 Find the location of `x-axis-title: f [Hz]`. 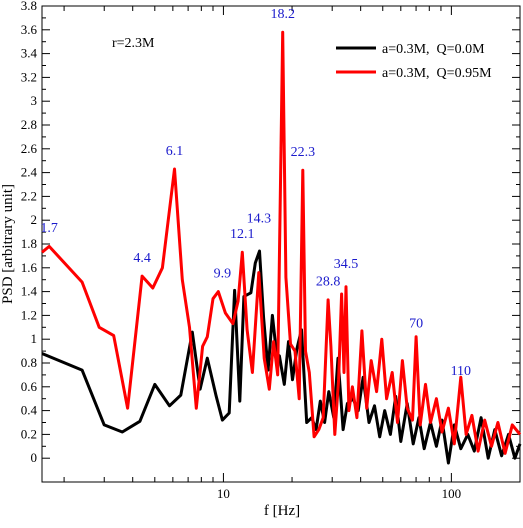

x-axis-title: f [Hz] is located at coordinates (282, 511).